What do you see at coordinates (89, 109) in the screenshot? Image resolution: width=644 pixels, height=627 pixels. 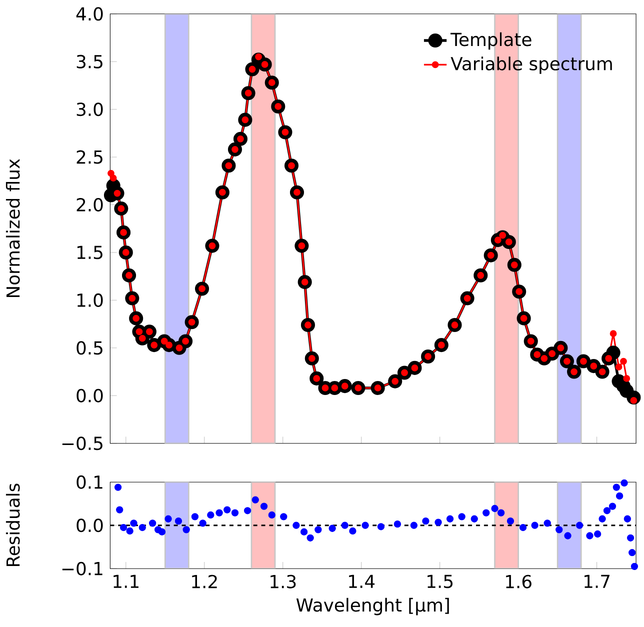 I see `y-tick-label: 3.0` at bounding box center [89, 109].